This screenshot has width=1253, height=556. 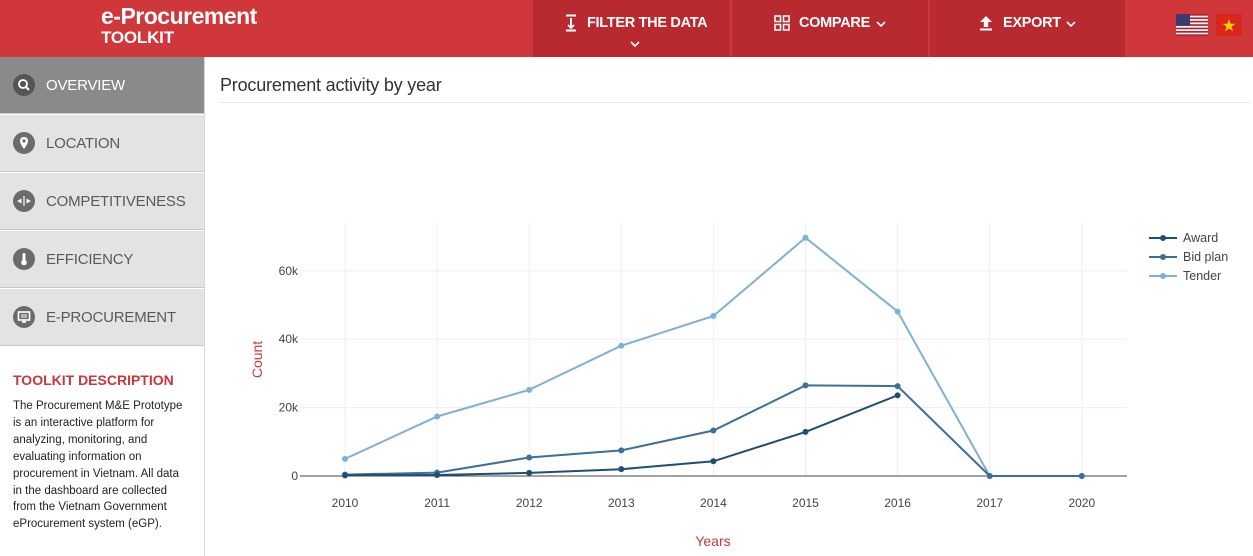 I want to click on legend-label: Award, so click(x=1200, y=238).